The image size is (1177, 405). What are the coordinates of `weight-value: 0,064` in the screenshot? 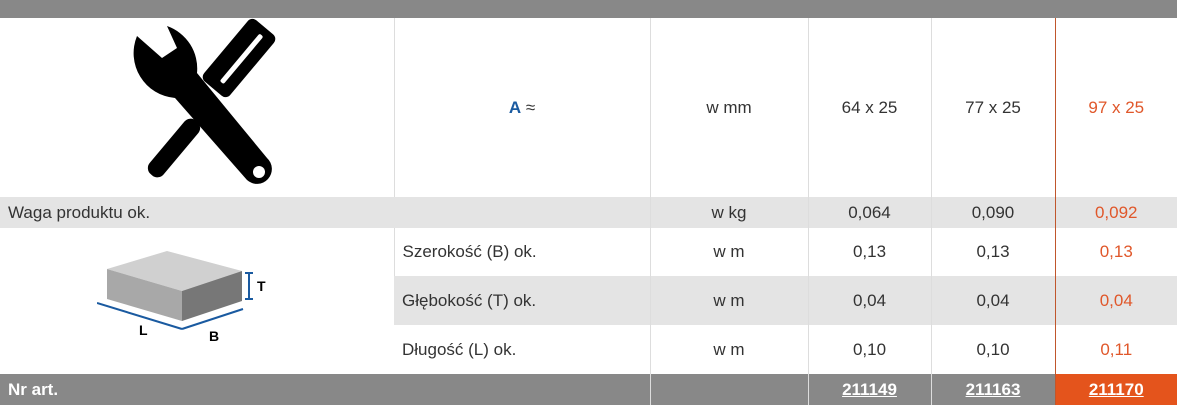 It's located at (869, 212).